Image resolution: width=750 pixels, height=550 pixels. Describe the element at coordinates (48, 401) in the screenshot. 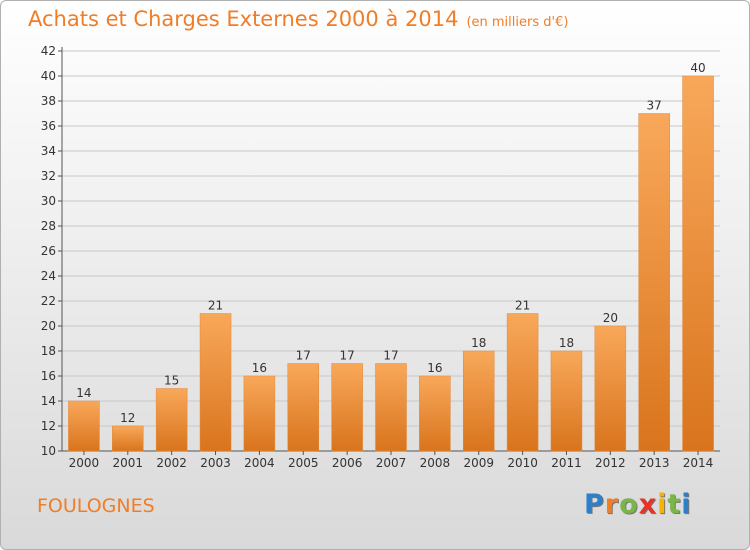

I see `y-tick-label: 14` at that location.